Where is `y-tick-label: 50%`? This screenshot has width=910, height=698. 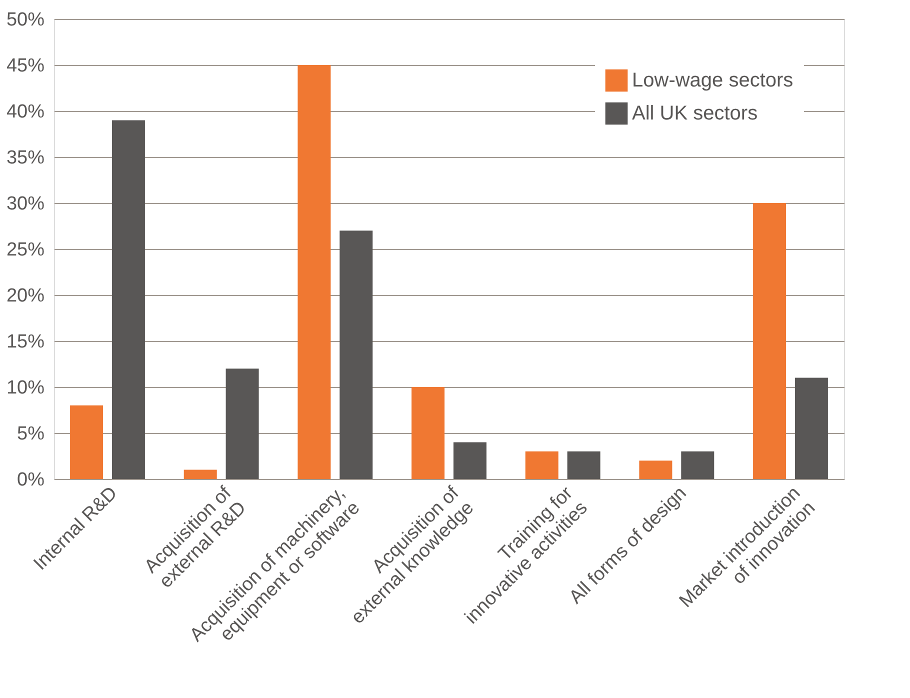 y-tick-label: 50% is located at coordinates (25, 20).